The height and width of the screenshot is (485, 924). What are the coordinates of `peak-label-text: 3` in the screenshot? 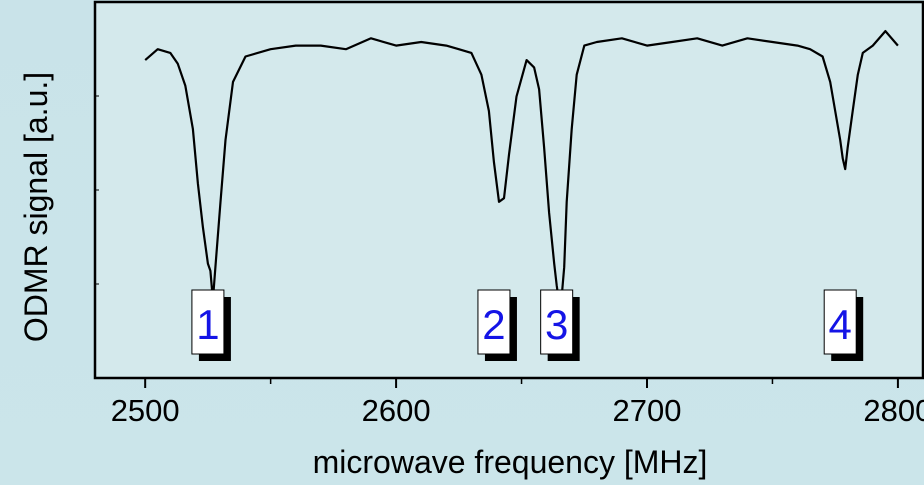 It's located at (556, 324).